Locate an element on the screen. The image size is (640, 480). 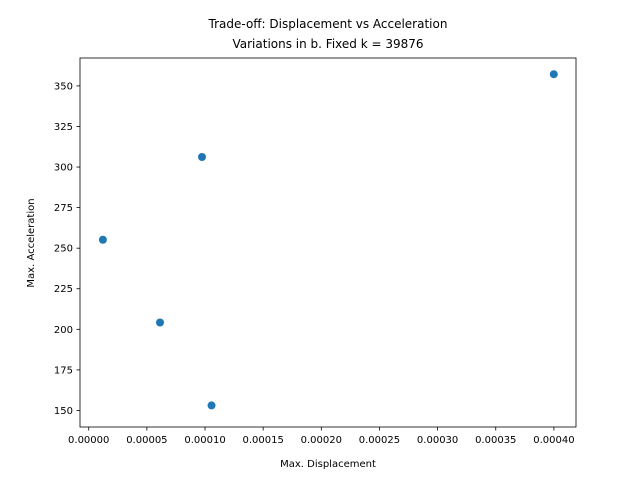
x-axis-label: Max. Displacement is located at coordinates (328, 464).